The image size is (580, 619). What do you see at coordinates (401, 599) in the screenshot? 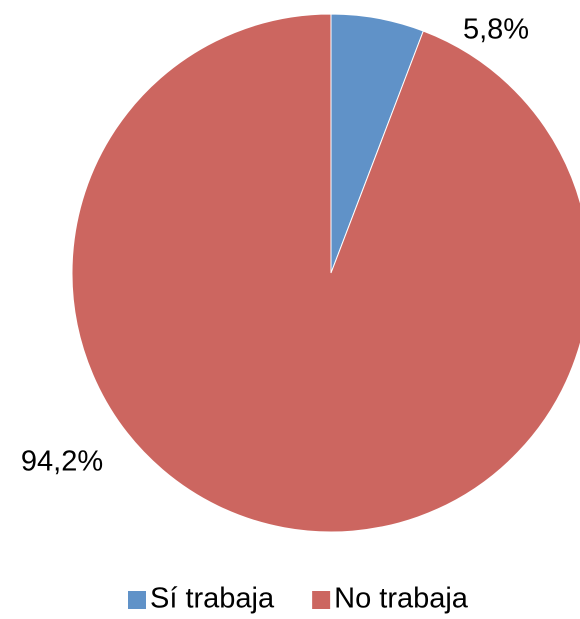
I see `legend-label: No trabaja` at bounding box center [401, 599].